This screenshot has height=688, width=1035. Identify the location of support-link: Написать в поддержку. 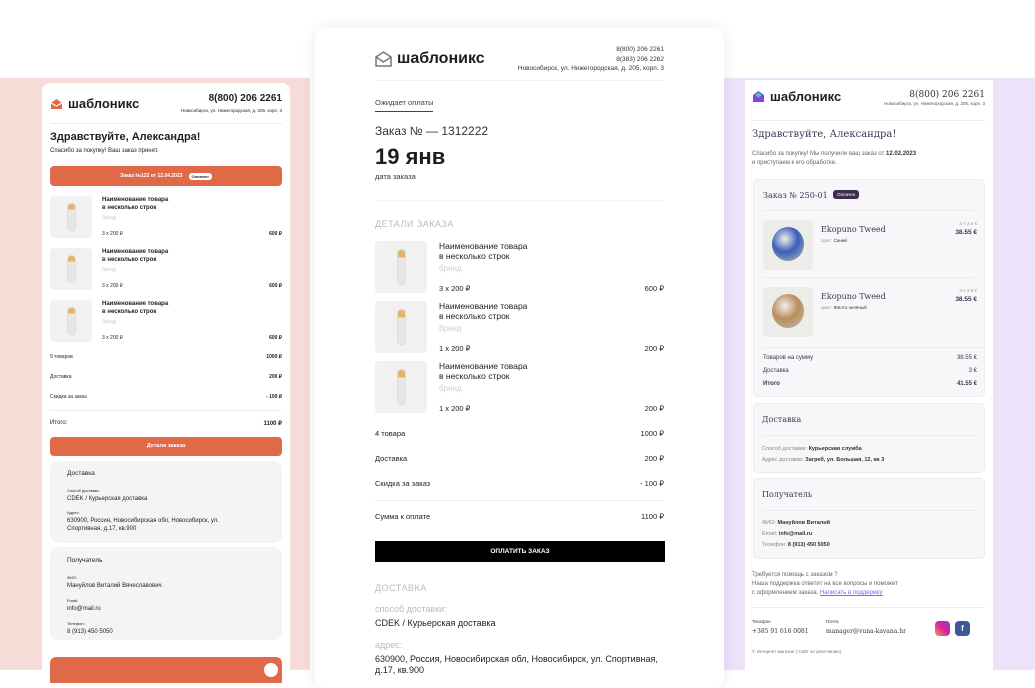
(851, 593).